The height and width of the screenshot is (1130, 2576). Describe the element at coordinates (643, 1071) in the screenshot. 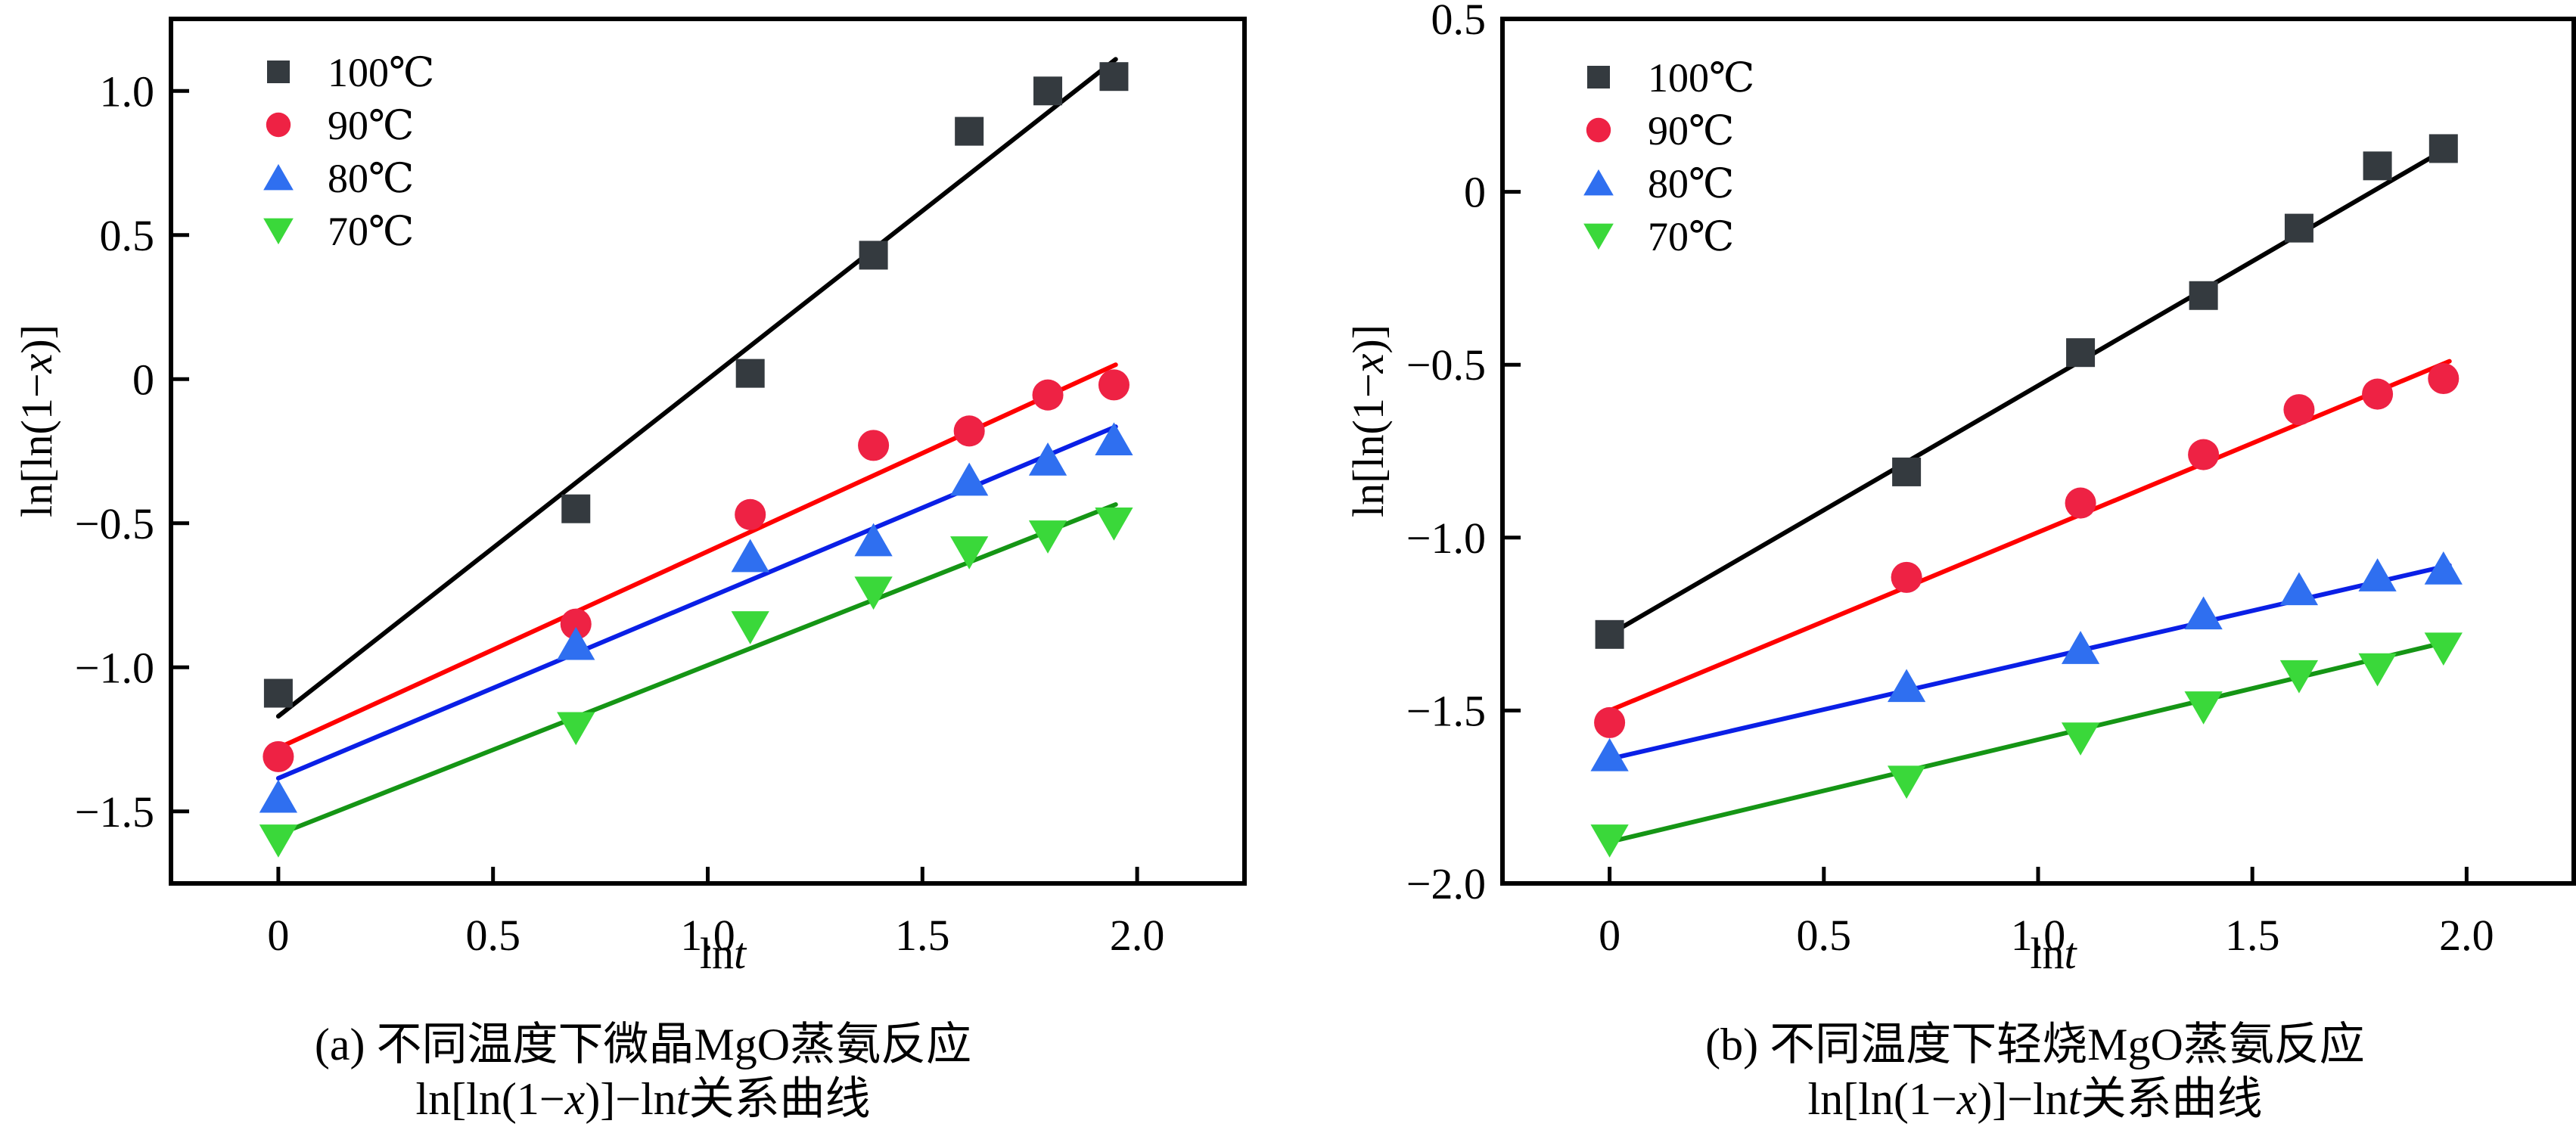

I see `caption-a: (a) 不同温度下微晶MgO蒸氨反应 ln[ln(1−x)]−lnt关系曲线` at that location.